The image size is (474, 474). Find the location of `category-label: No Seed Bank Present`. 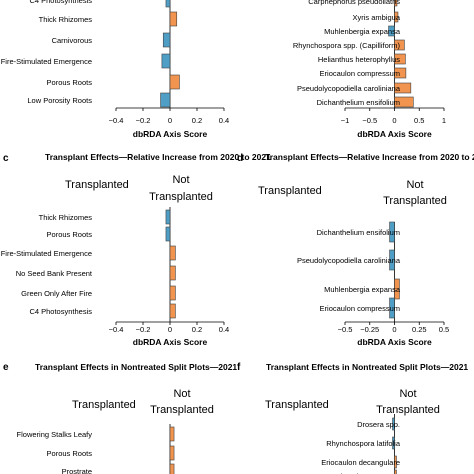

category-label: No Seed Bank Present is located at coordinates (54, 273).